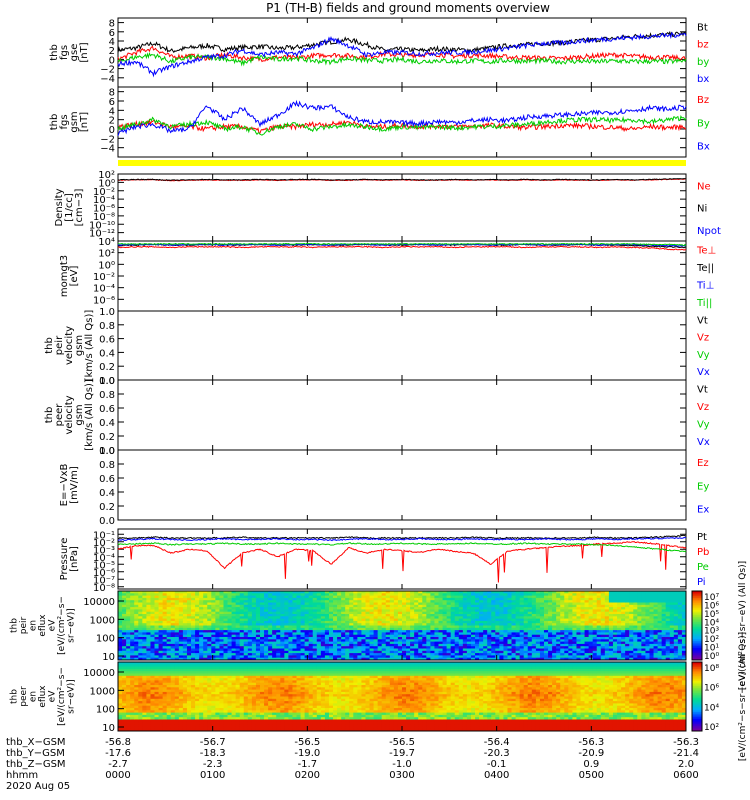 Image resolution: width=750 pixels, height=800 pixels. I want to click on y-axis-label: [nT], so click(84, 52).